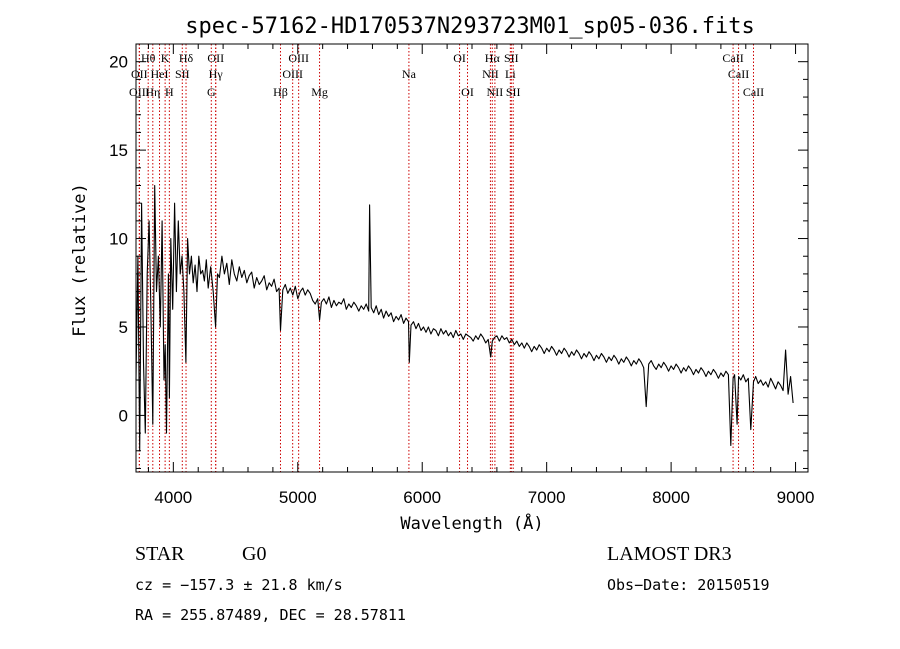 The height and width of the screenshot is (649, 900). I want to click on redshift-velocity: cz = −157.3 ± 21.8 km/s, so click(239, 585).